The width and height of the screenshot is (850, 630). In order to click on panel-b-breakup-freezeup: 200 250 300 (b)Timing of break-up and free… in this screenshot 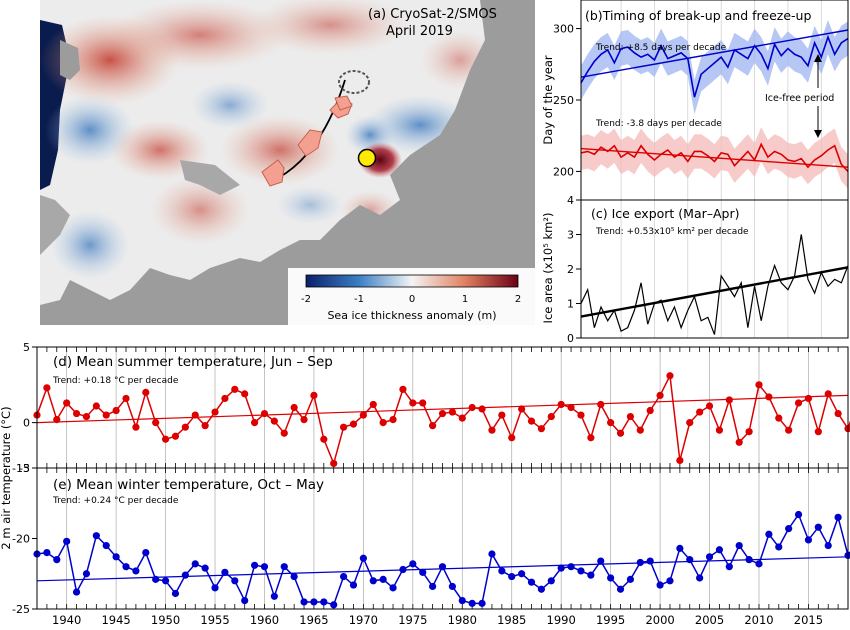, I will do `click(695, 100)`.